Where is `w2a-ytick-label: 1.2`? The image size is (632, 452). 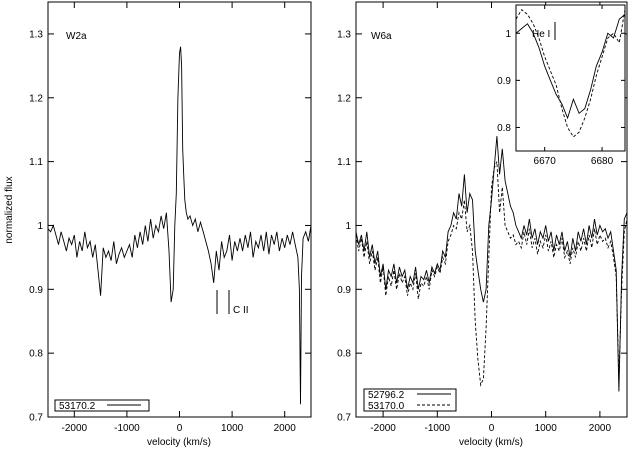
w2a-ytick-label: 1.2 is located at coordinates (36, 98).